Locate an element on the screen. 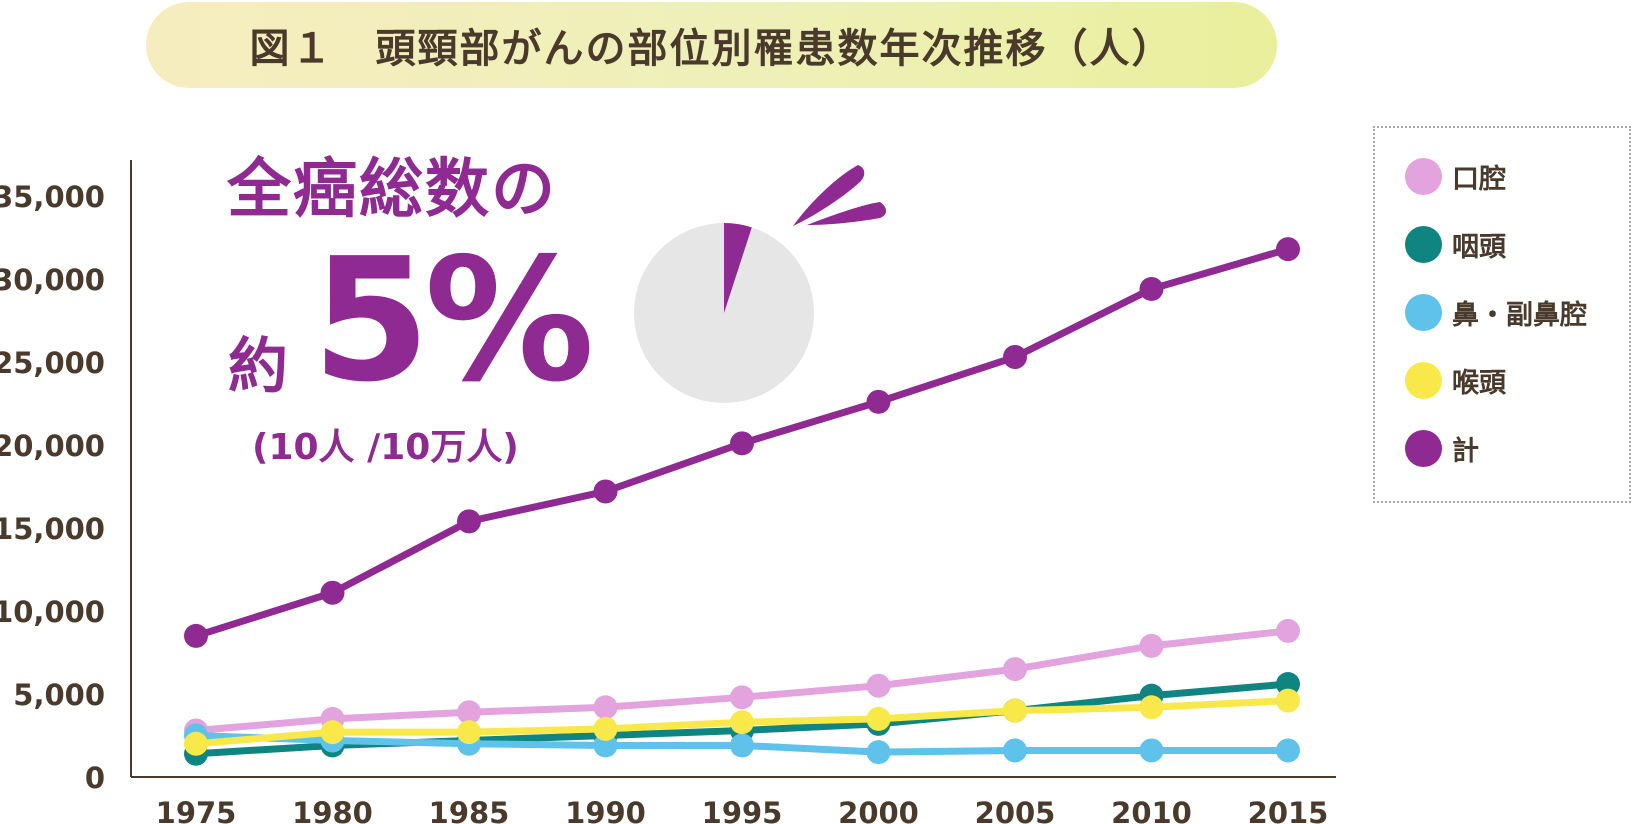  chart-title-banner: 図１ 頭頸部がんの部位別罹患数年次推移（人） is located at coordinates (711, 45).